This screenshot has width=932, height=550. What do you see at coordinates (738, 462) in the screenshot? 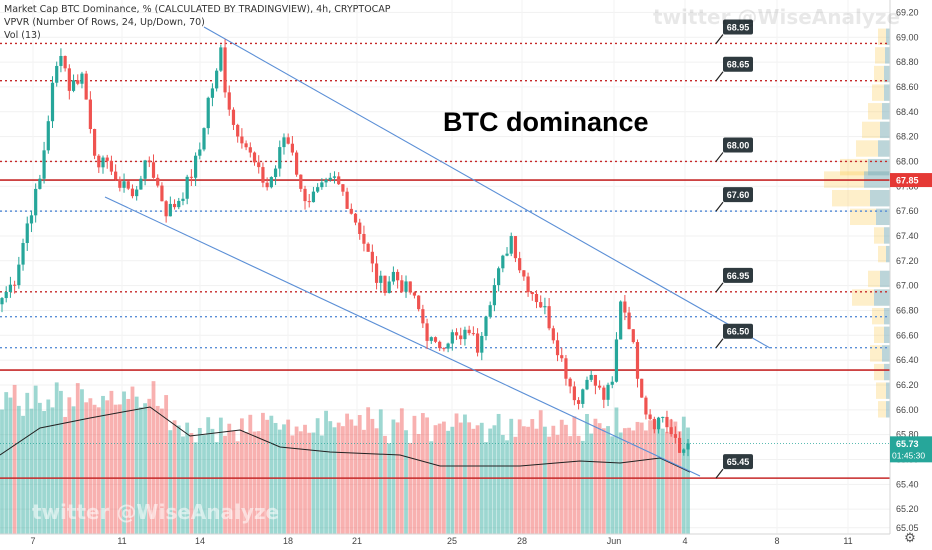
I see `price-label-text: 65.45` at bounding box center [738, 462].